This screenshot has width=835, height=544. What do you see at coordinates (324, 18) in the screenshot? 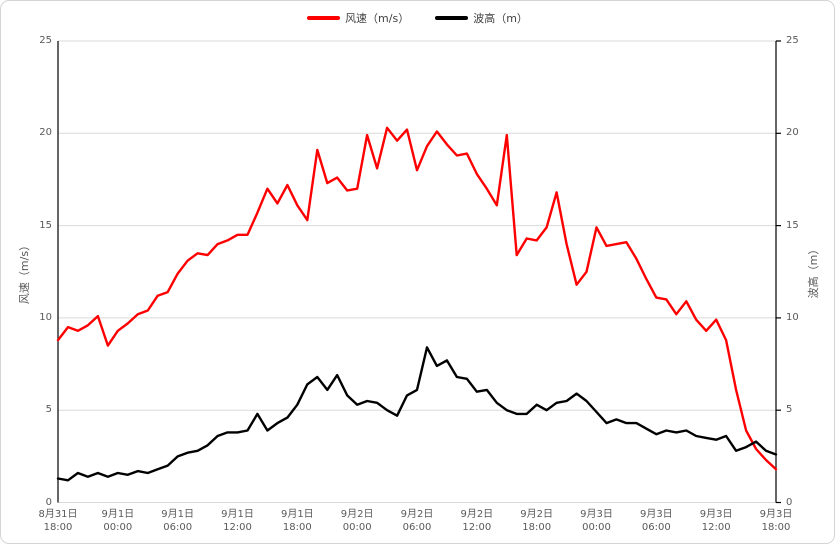
I see `wind-speed-line-swatch` at bounding box center [324, 18].